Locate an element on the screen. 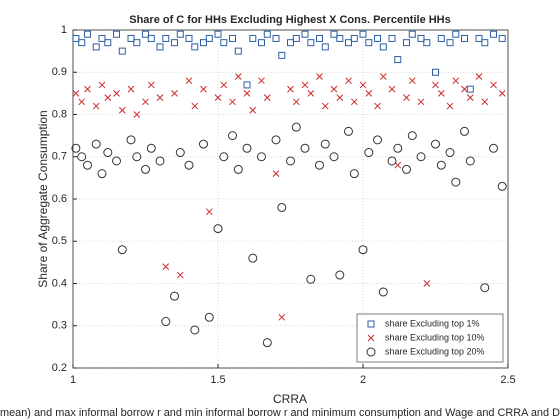 The image size is (560, 420). y-tick-label: 0.9 is located at coordinates (59, 72).